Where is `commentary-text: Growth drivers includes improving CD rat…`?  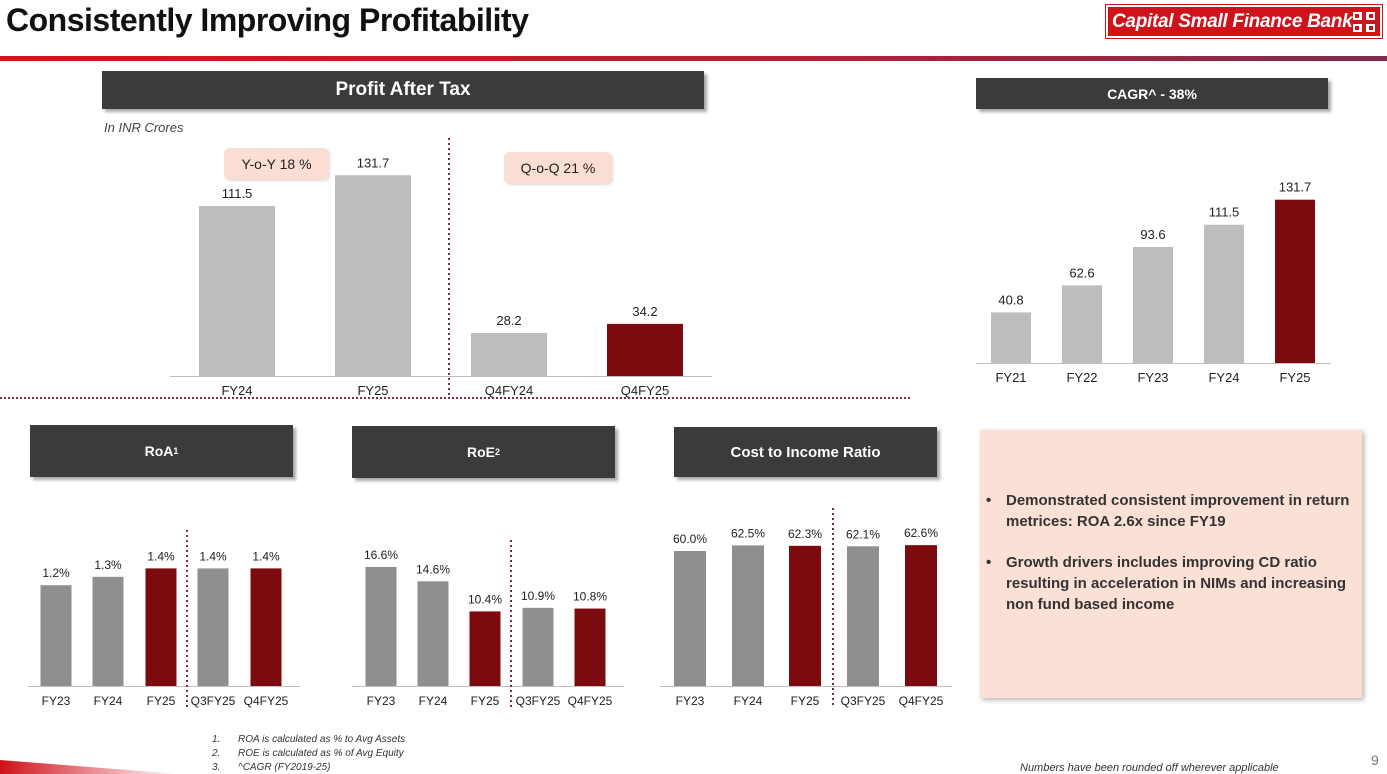 commentary-text: Growth drivers includes improving CD rat… is located at coordinates (1176, 583).